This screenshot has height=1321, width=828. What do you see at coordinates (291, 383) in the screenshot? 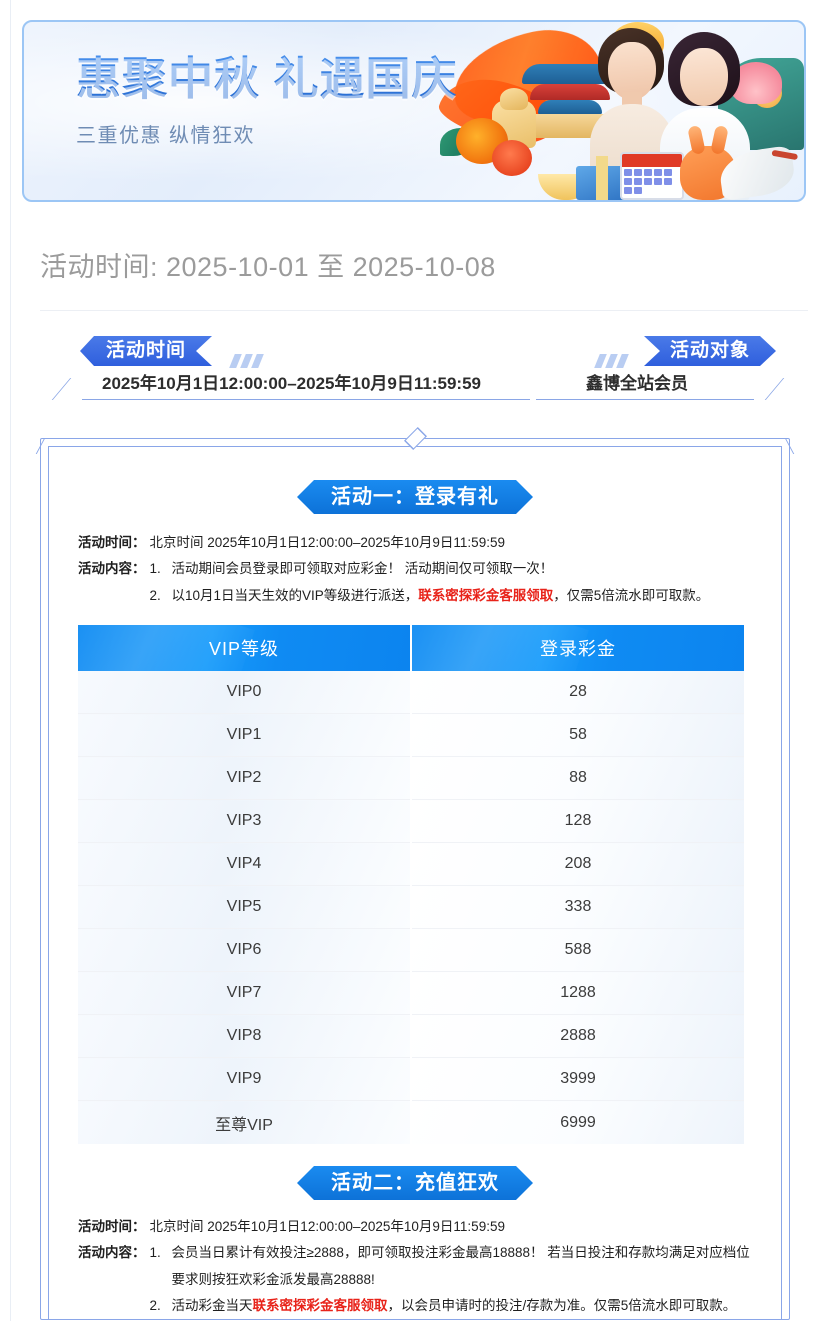
I see `ribbon-activity-time-value: 2025年10月1日12:00:00–2025年10月9日11:59:59` at bounding box center [291, 383].